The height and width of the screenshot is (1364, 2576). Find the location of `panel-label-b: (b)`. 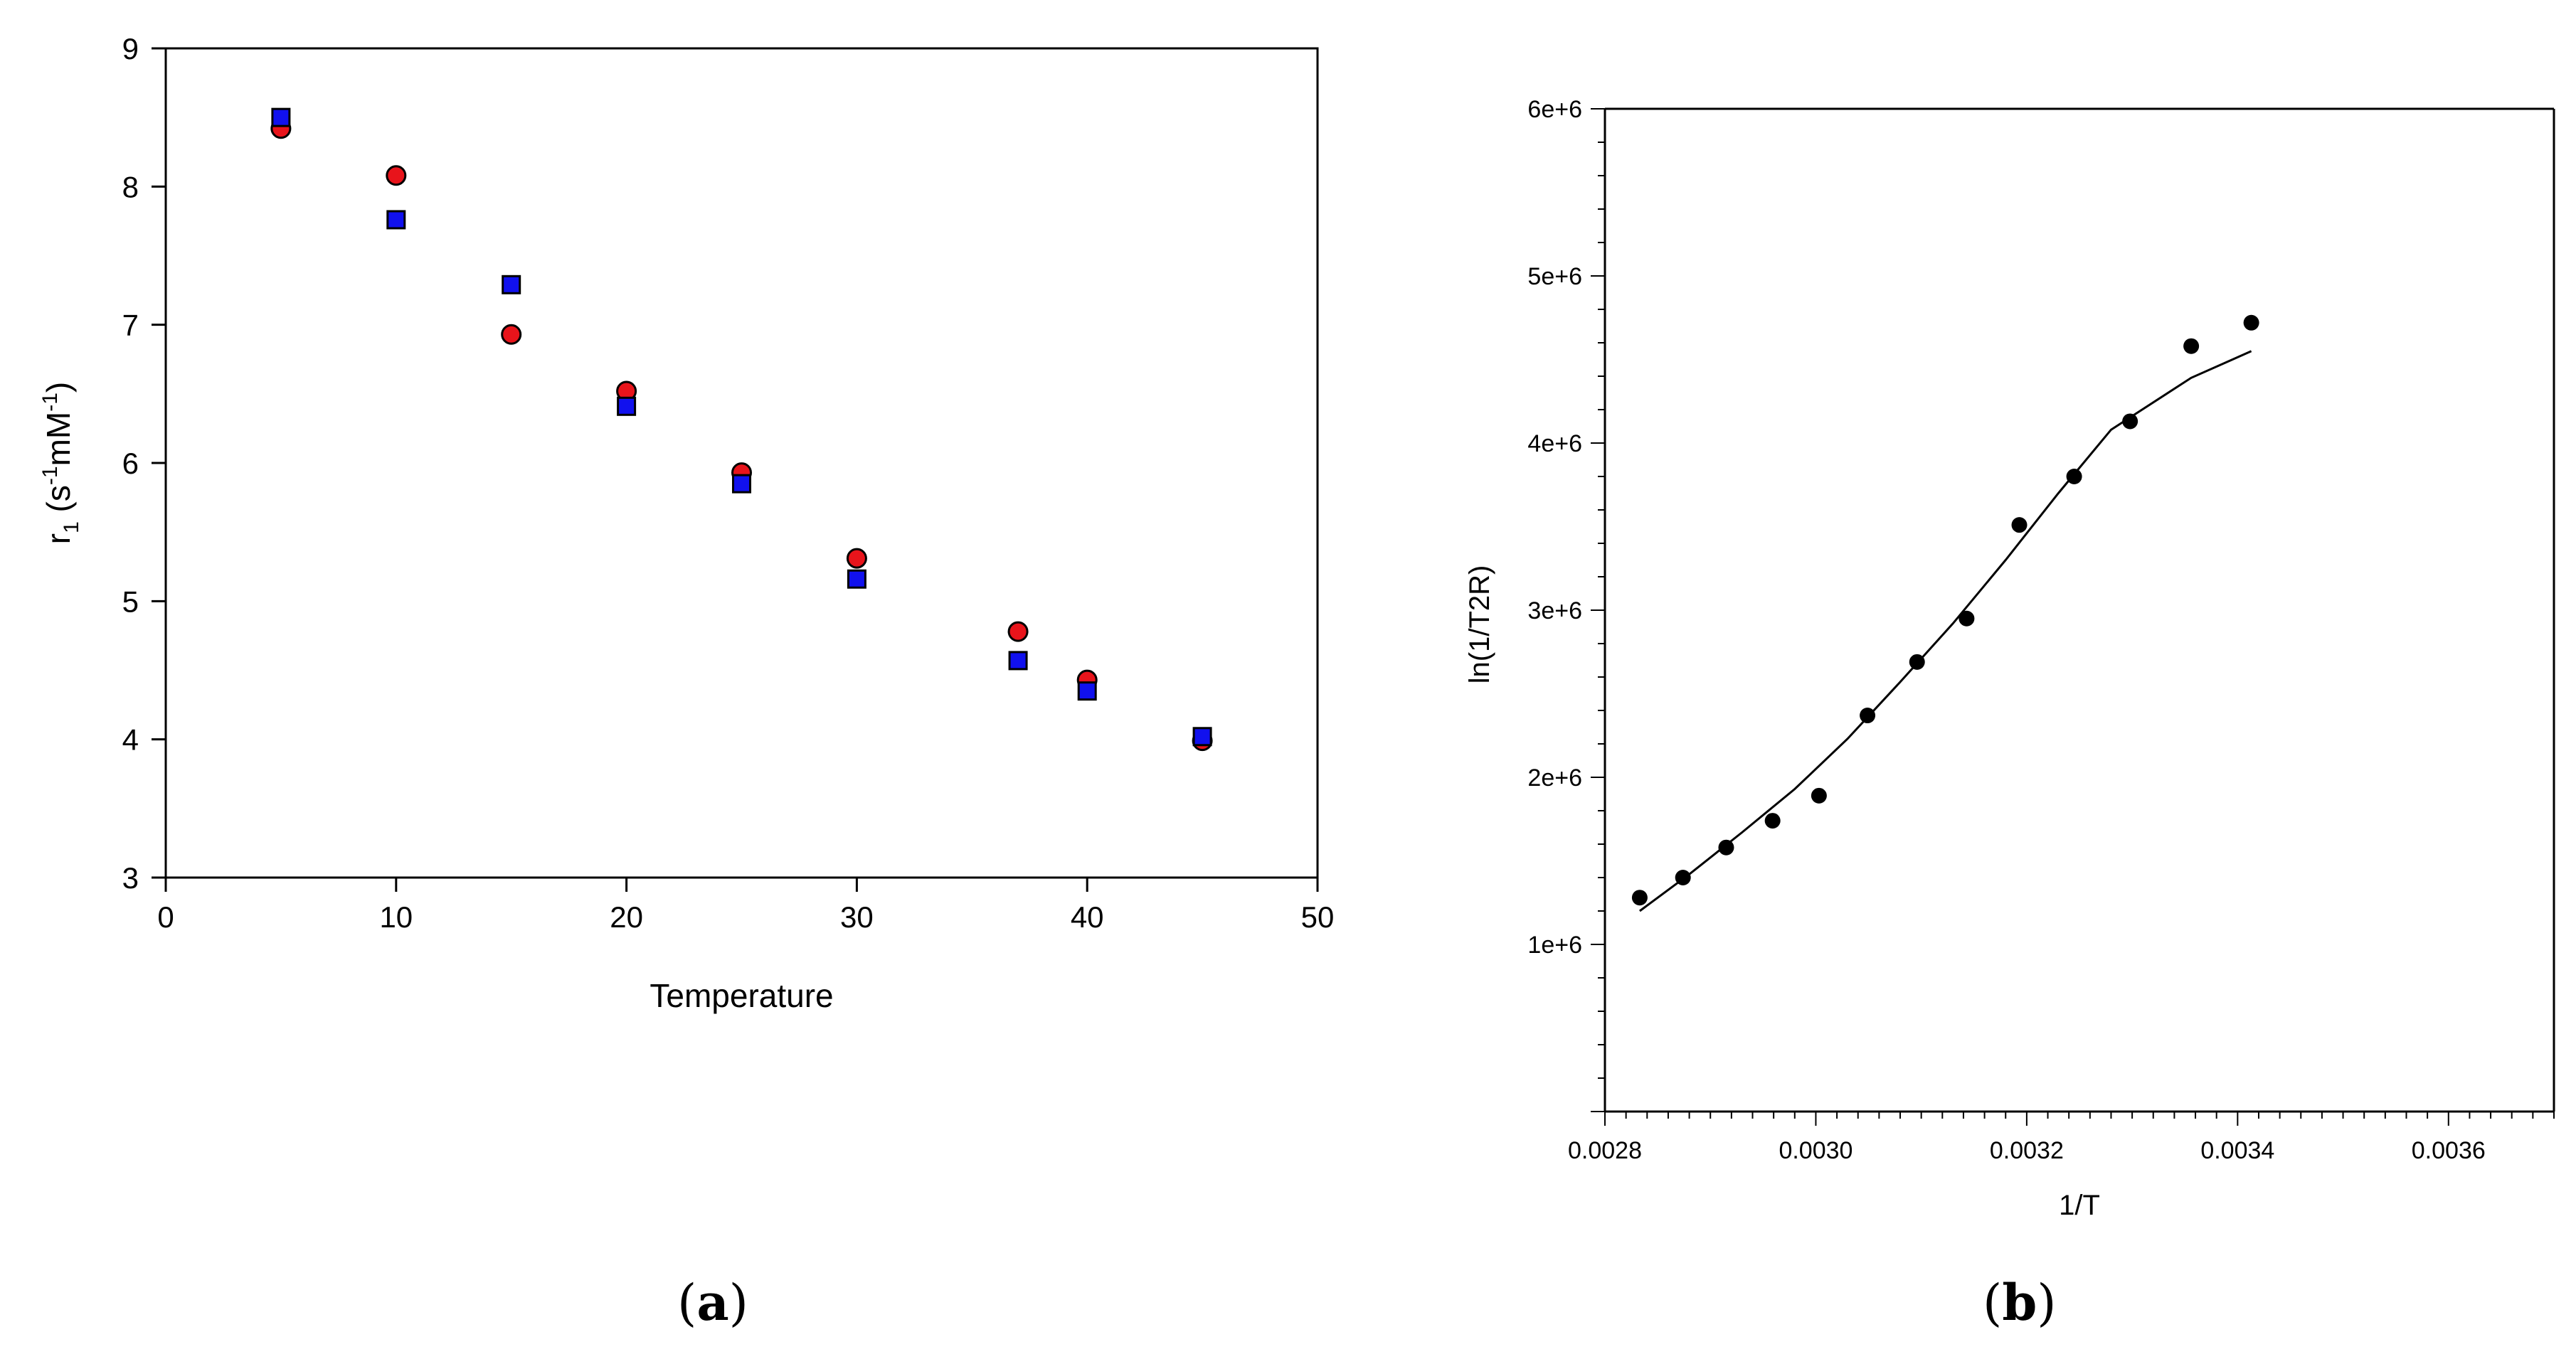

panel-label-b: (b) is located at coordinates (2020, 1303).